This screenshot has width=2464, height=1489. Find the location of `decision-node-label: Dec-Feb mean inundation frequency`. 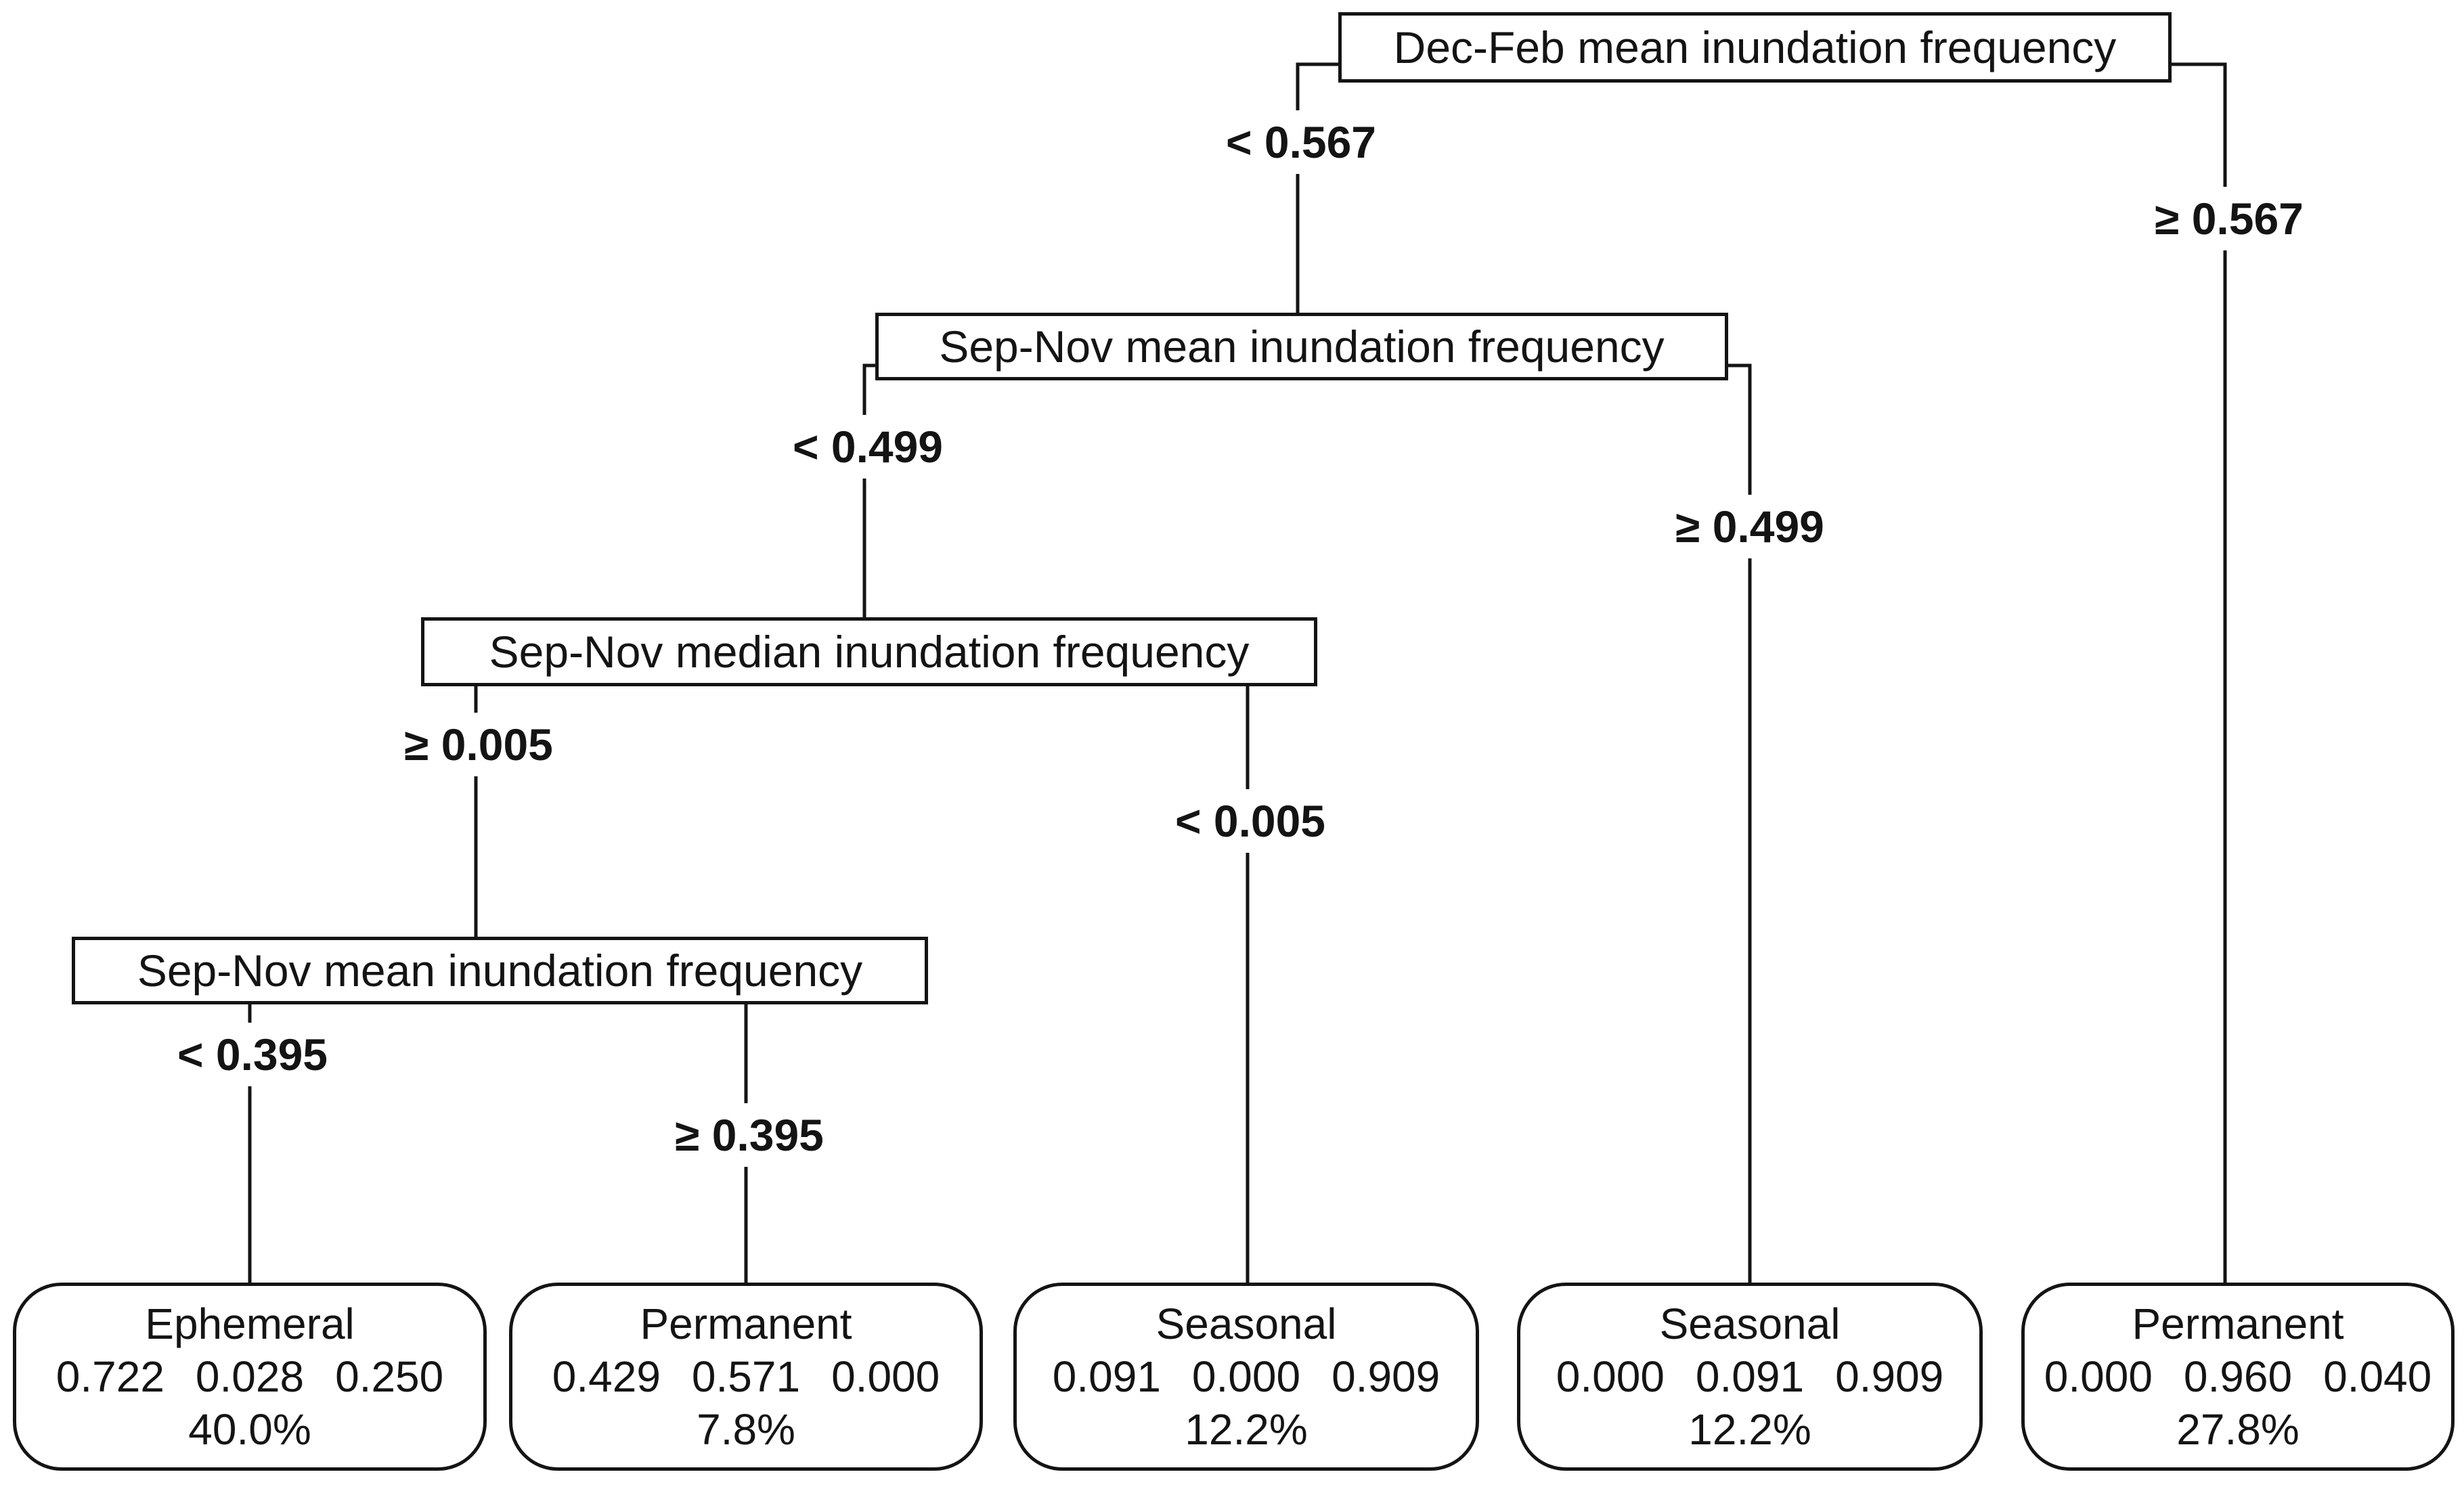

decision-node-label: Dec-Feb mean inundation frequency is located at coordinates (1755, 47).